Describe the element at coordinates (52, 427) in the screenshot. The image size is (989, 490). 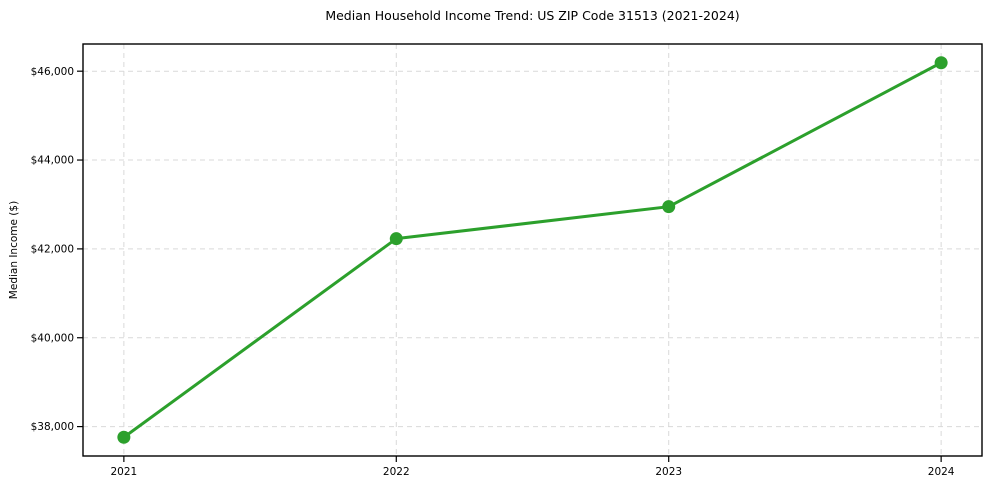
I see `y-tick-label: $38,000` at that location.